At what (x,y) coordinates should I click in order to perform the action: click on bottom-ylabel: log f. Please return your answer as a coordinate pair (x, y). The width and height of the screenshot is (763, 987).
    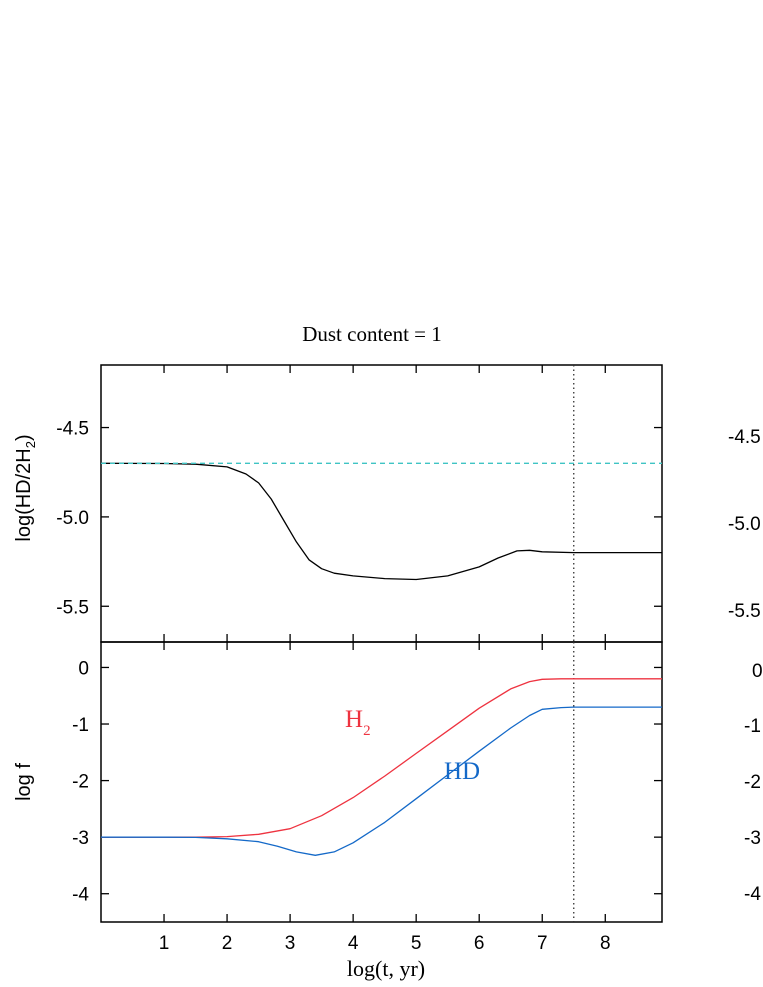
    Looking at the image, I should click on (24, 782).